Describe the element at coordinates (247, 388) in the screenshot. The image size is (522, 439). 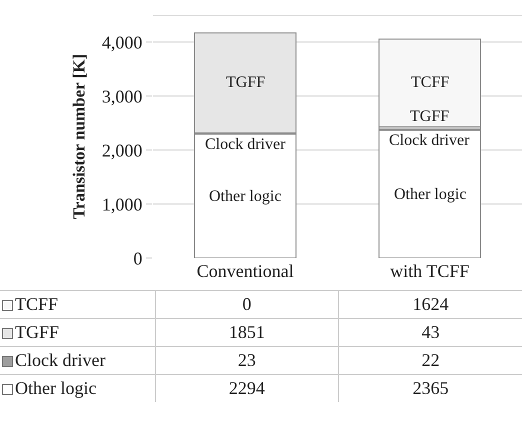
I see `data-label: 2294` at that location.